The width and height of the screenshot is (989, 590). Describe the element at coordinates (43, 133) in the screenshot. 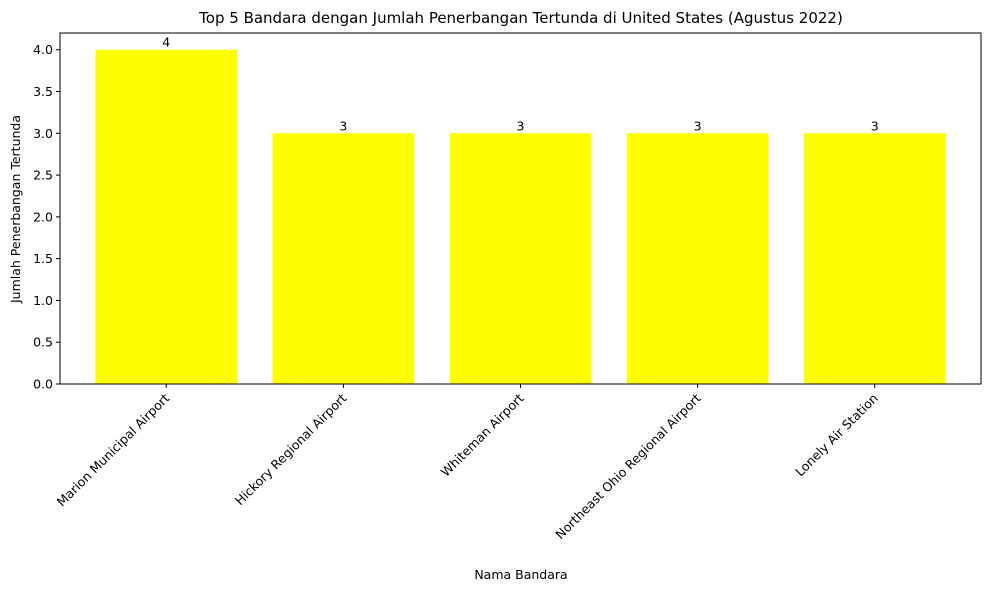

I see `y-tick-label-6: 3.0` at that location.